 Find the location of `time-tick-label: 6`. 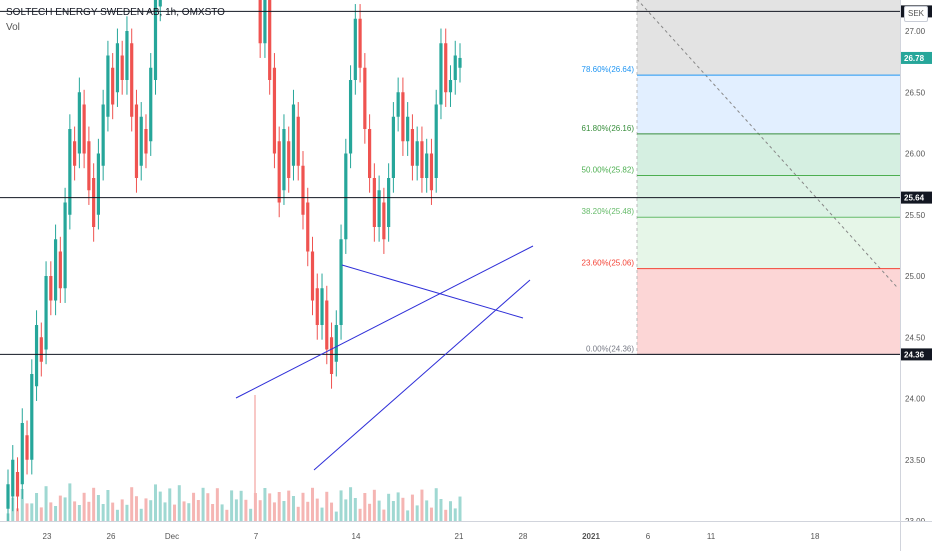

time-tick-label: 6 is located at coordinates (648, 536).